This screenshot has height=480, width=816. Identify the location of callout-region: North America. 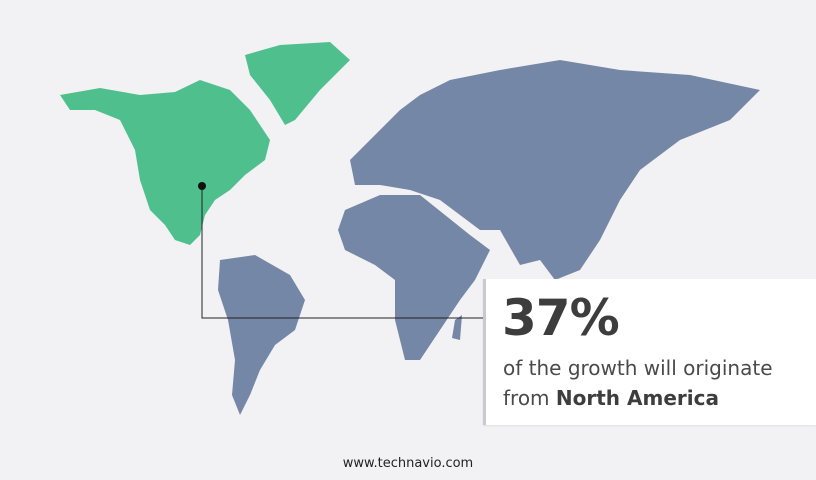
(637, 398).